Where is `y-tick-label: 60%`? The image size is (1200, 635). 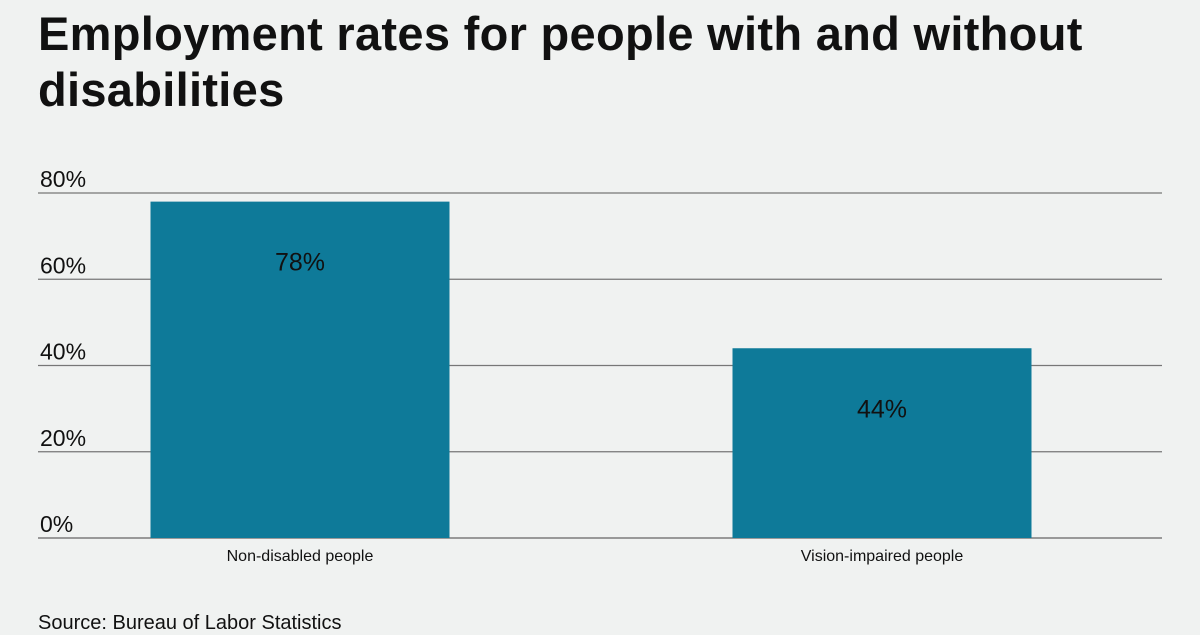 y-tick-label: 60% is located at coordinates (63, 265).